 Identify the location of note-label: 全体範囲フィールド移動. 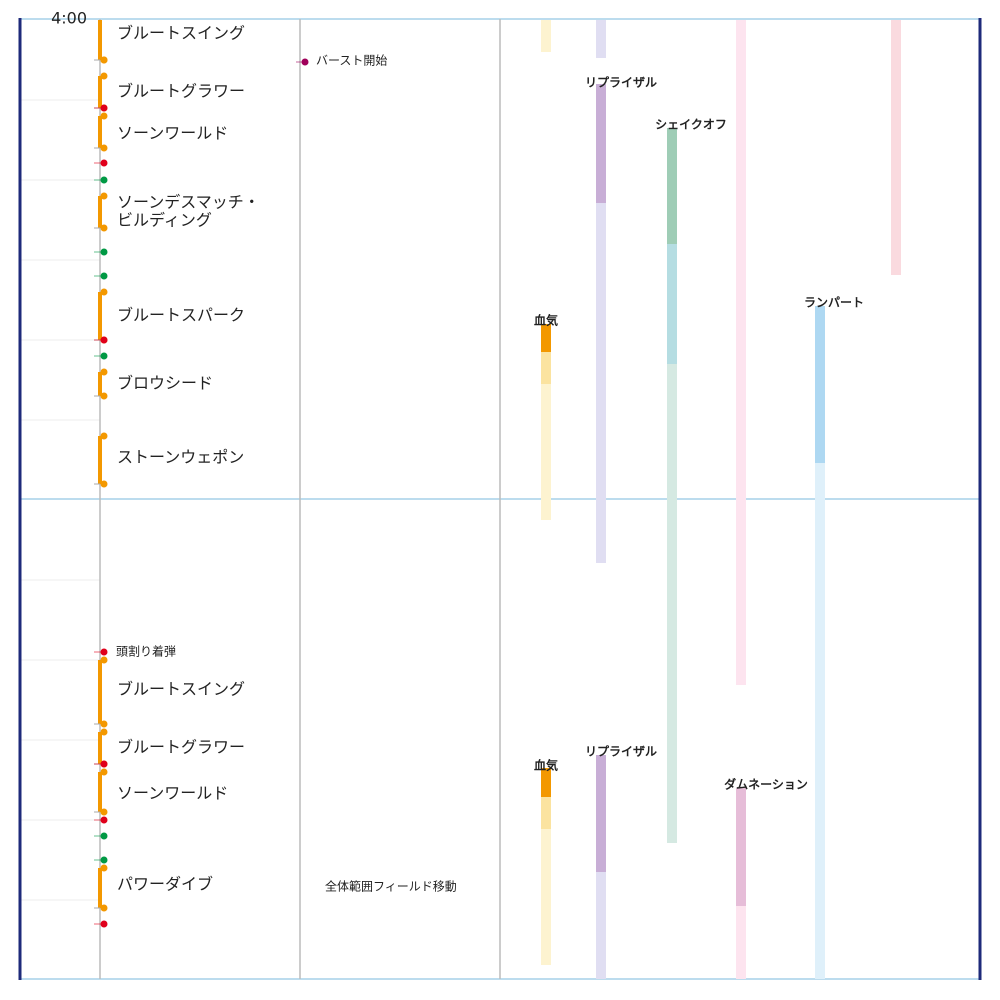
(391, 886).